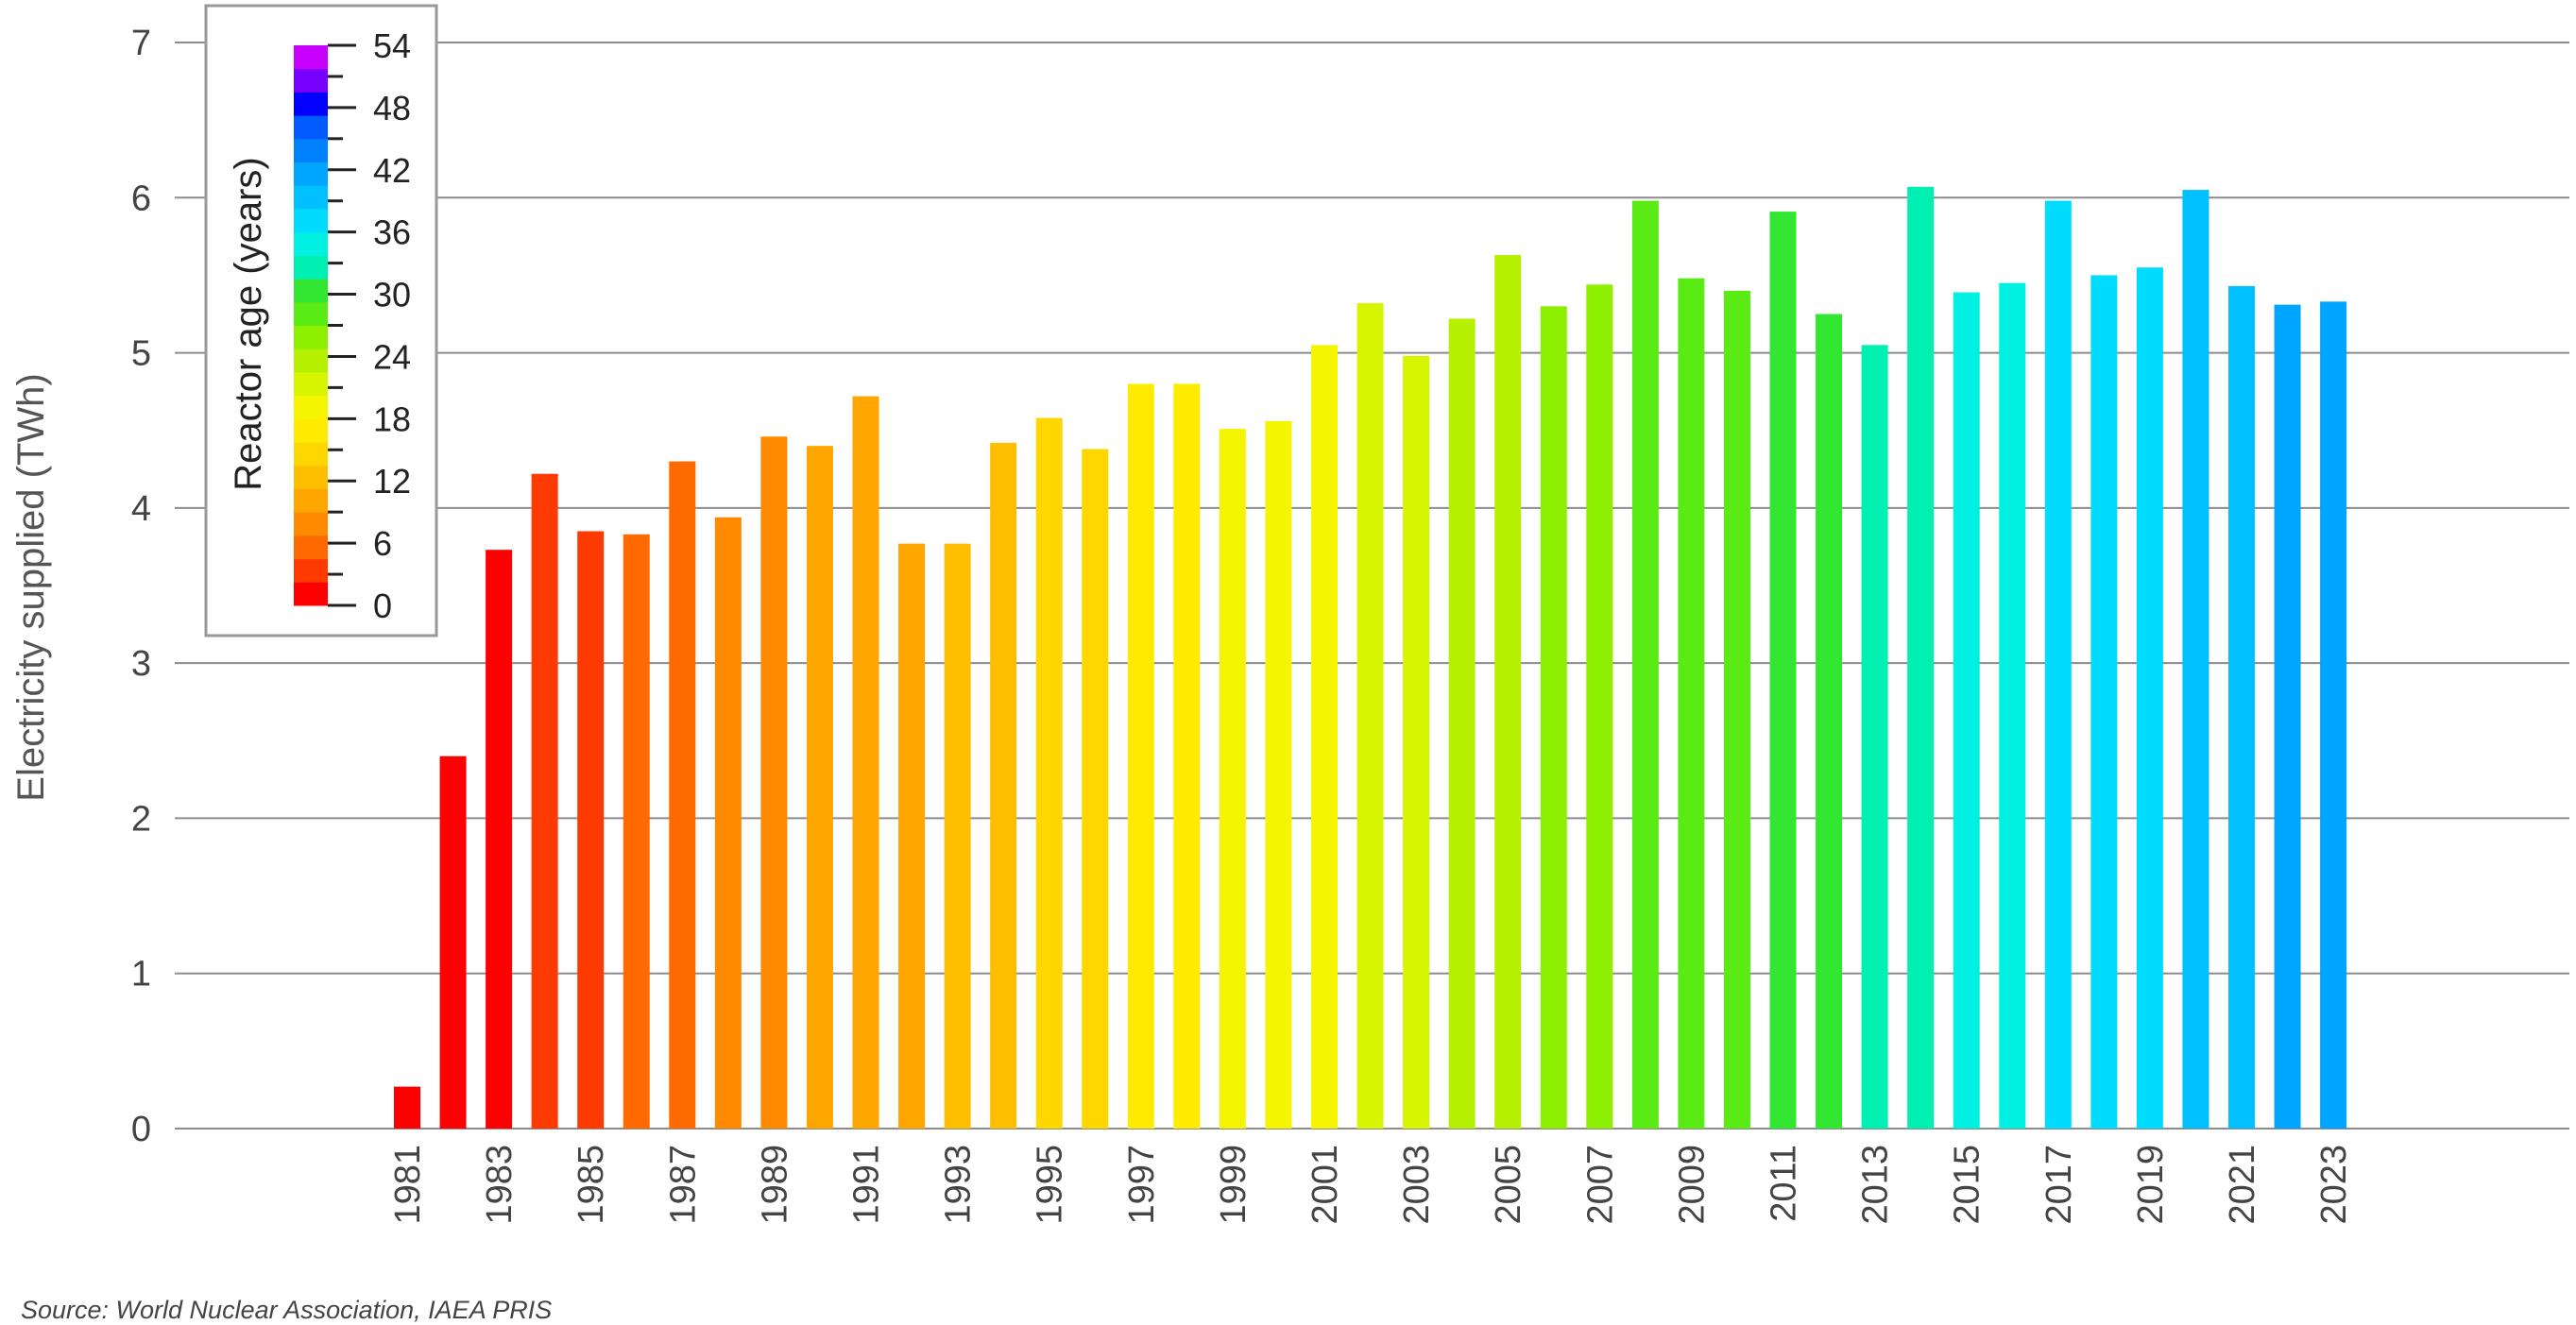 The image size is (2576, 1325). What do you see at coordinates (2333, 715) in the screenshot?
I see `bar-2023` at bounding box center [2333, 715].